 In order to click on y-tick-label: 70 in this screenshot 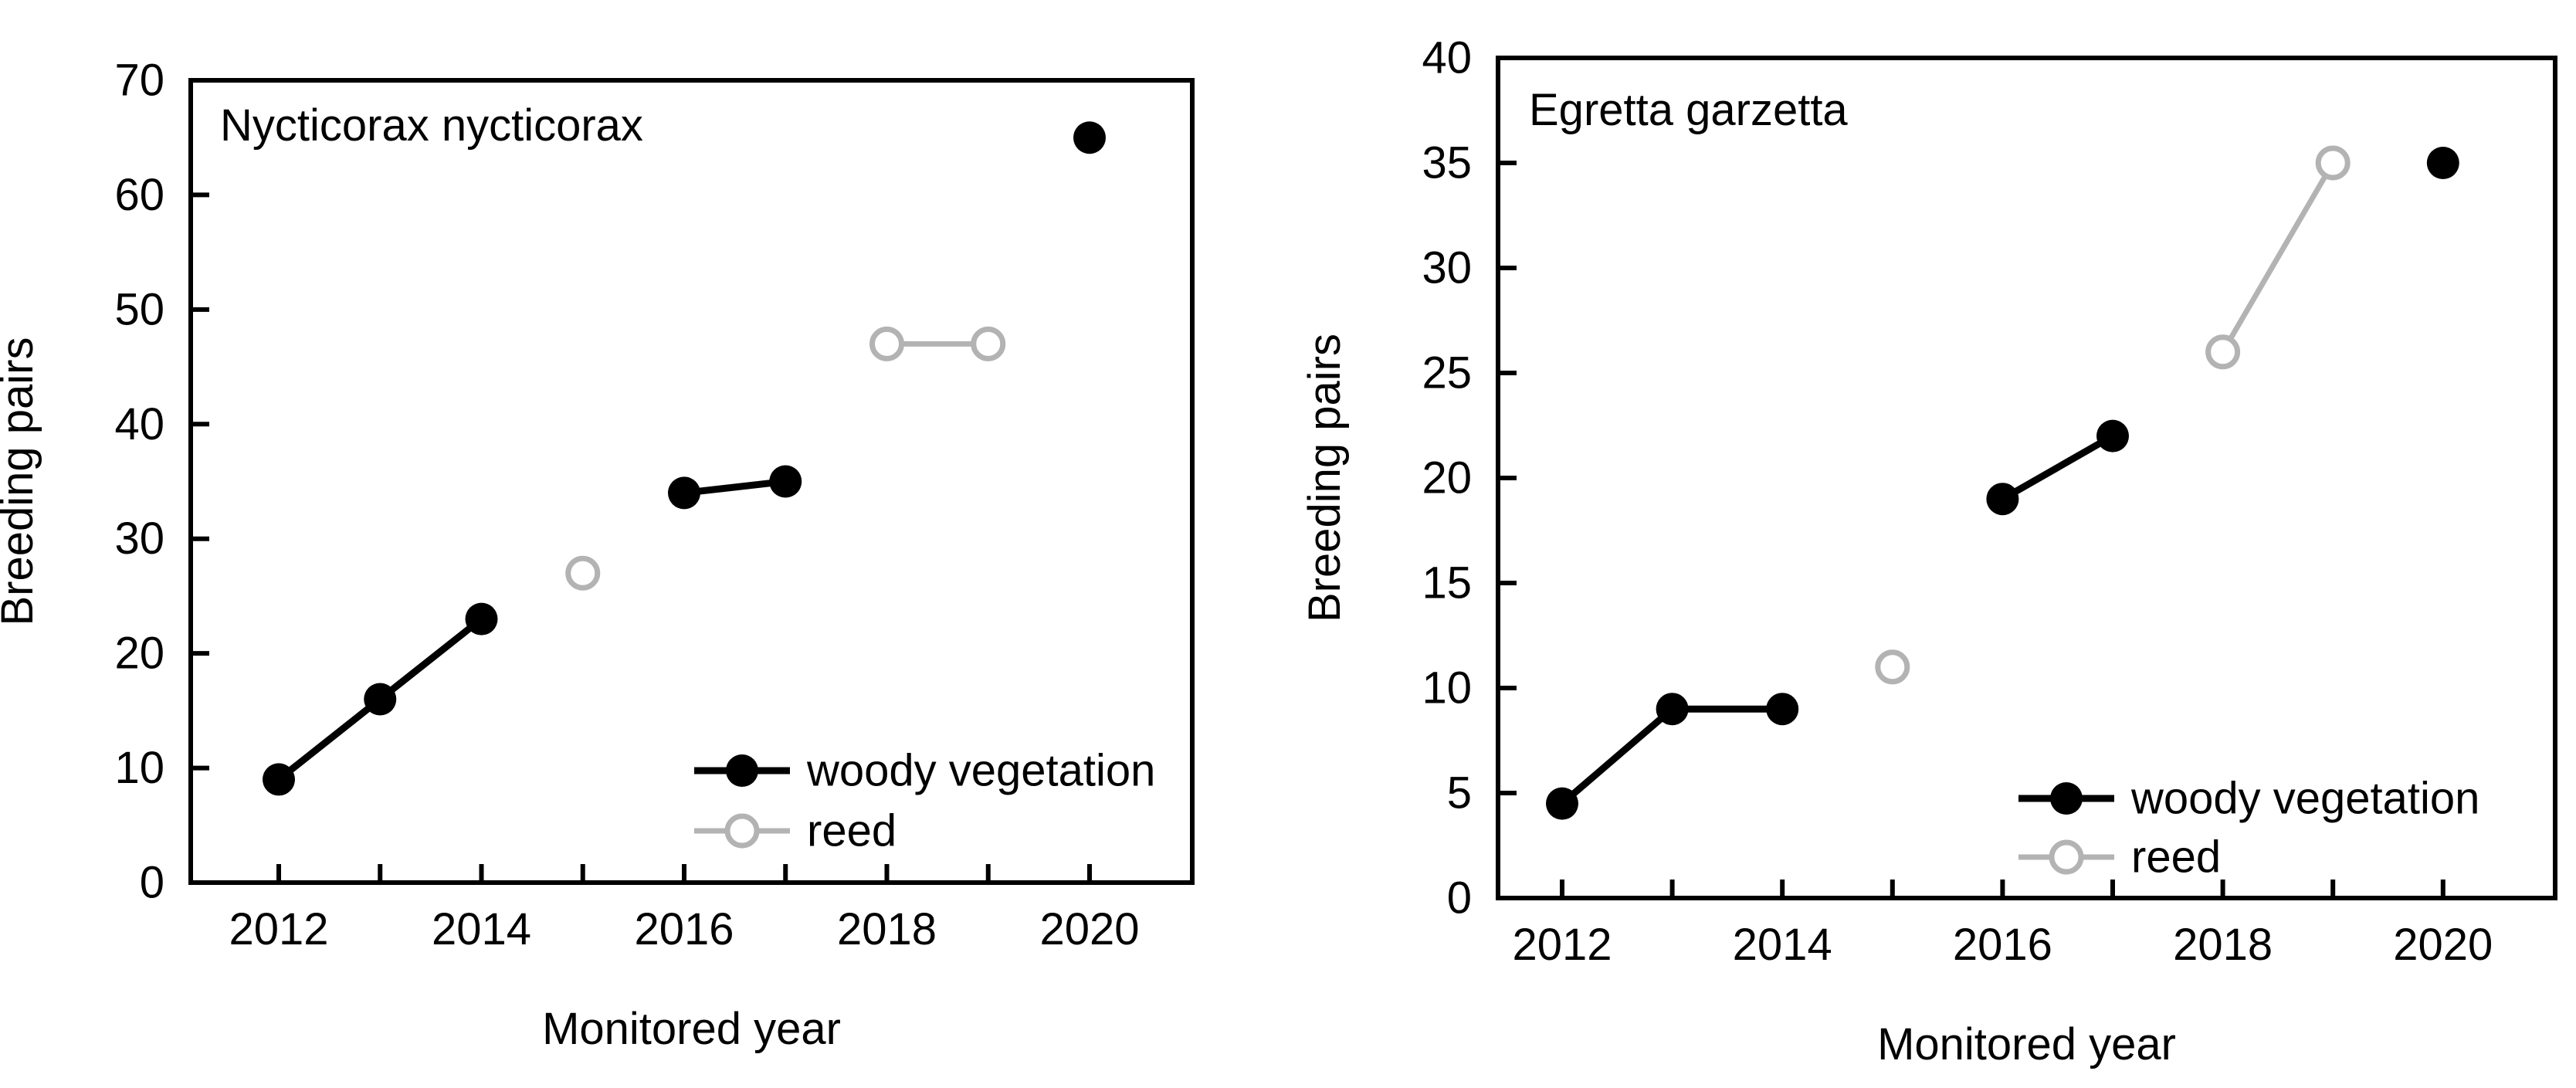, I will do `click(139, 81)`.